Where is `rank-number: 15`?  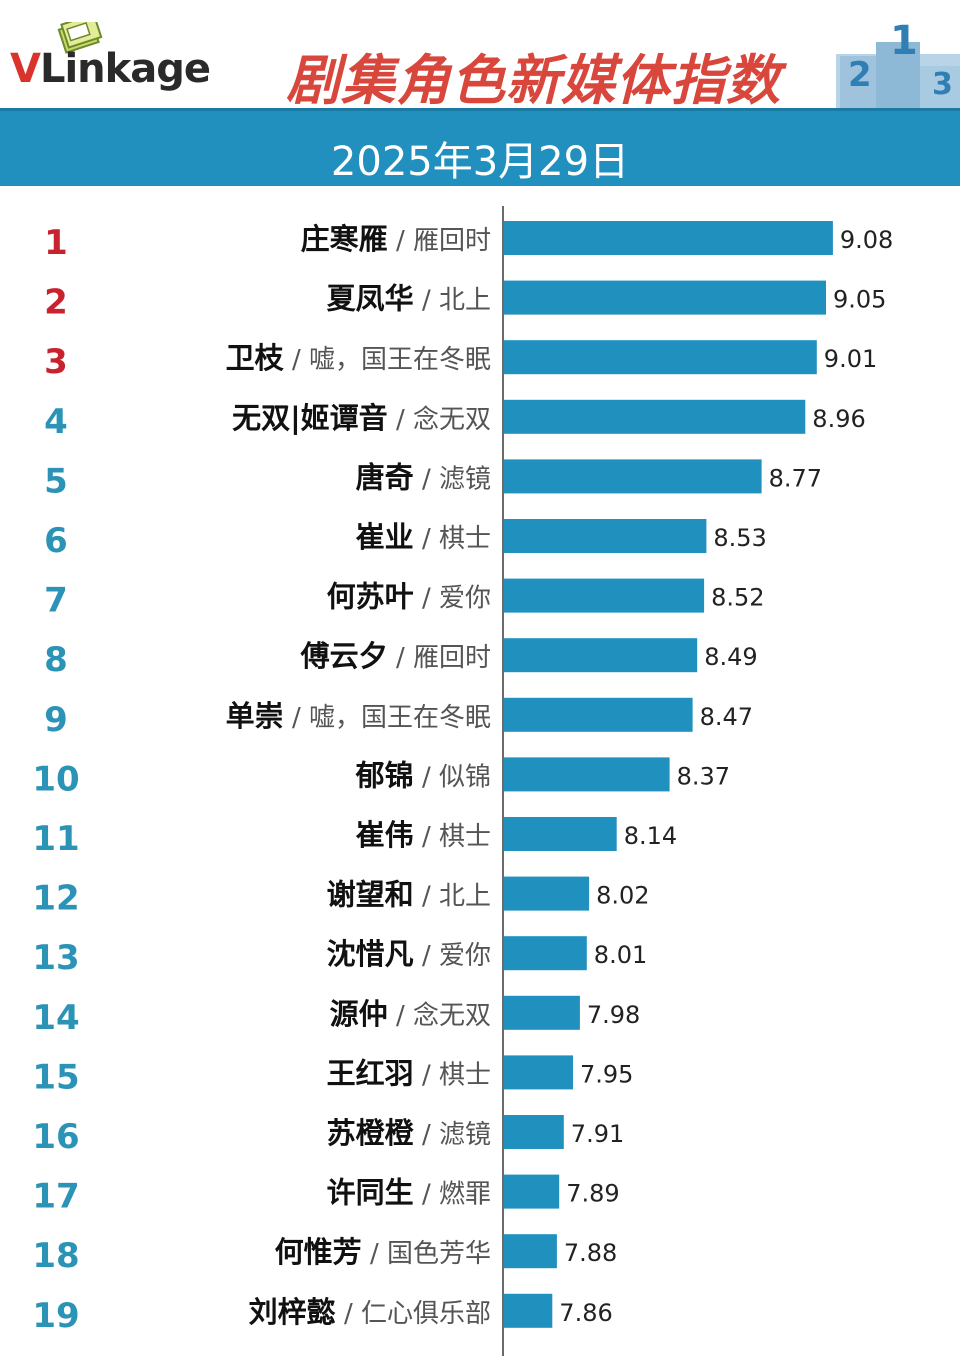
rank-number: 15 is located at coordinates (55, 1077).